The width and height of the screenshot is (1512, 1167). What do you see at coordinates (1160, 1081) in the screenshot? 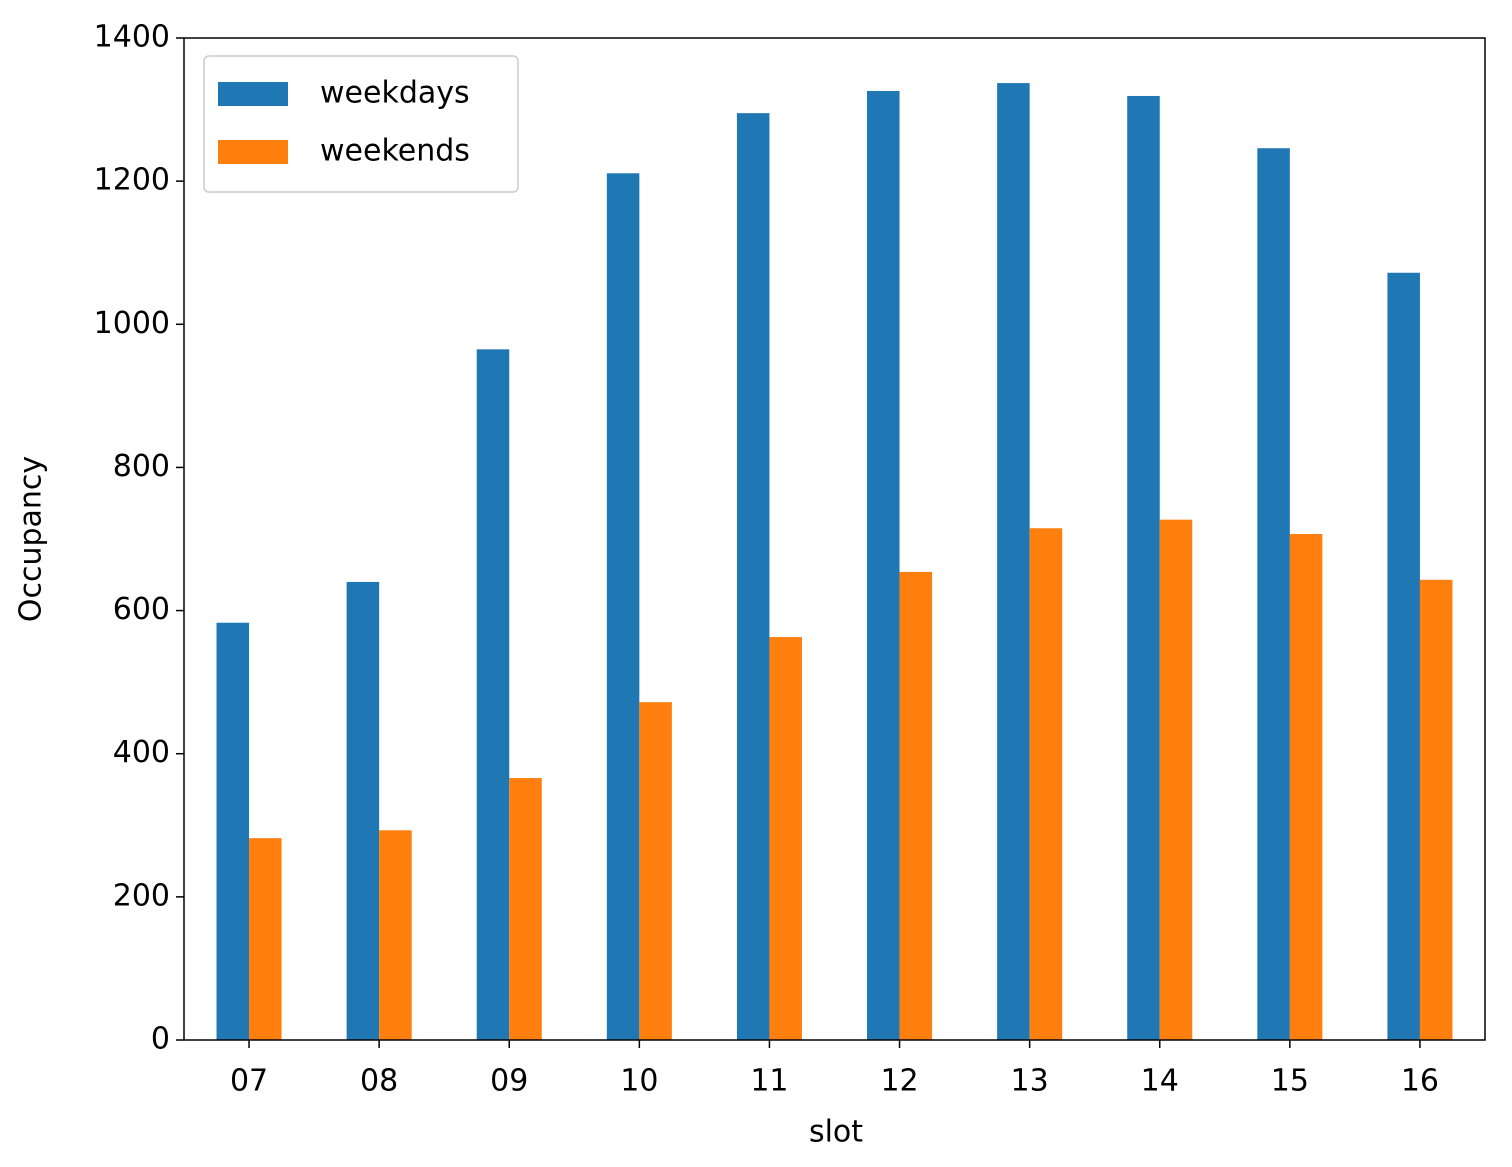
I see `x-tick-label: 14` at bounding box center [1160, 1081].